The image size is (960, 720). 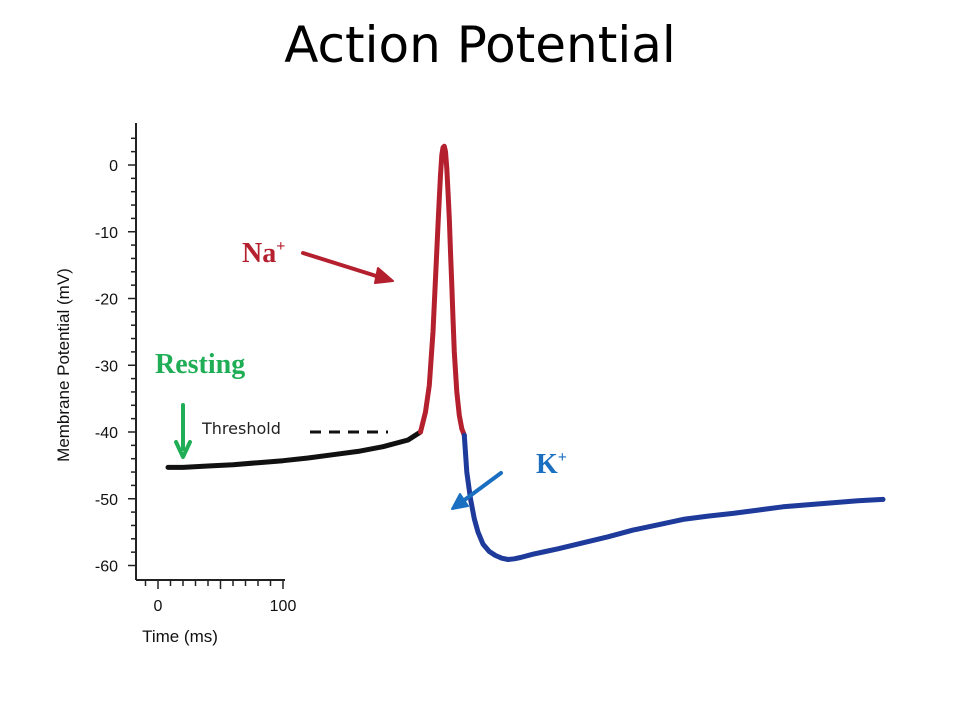 What do you see at coordinates (106, 366) in the screenshot?
I see `y-tick-label: -30` at bounding box center [106, 366].